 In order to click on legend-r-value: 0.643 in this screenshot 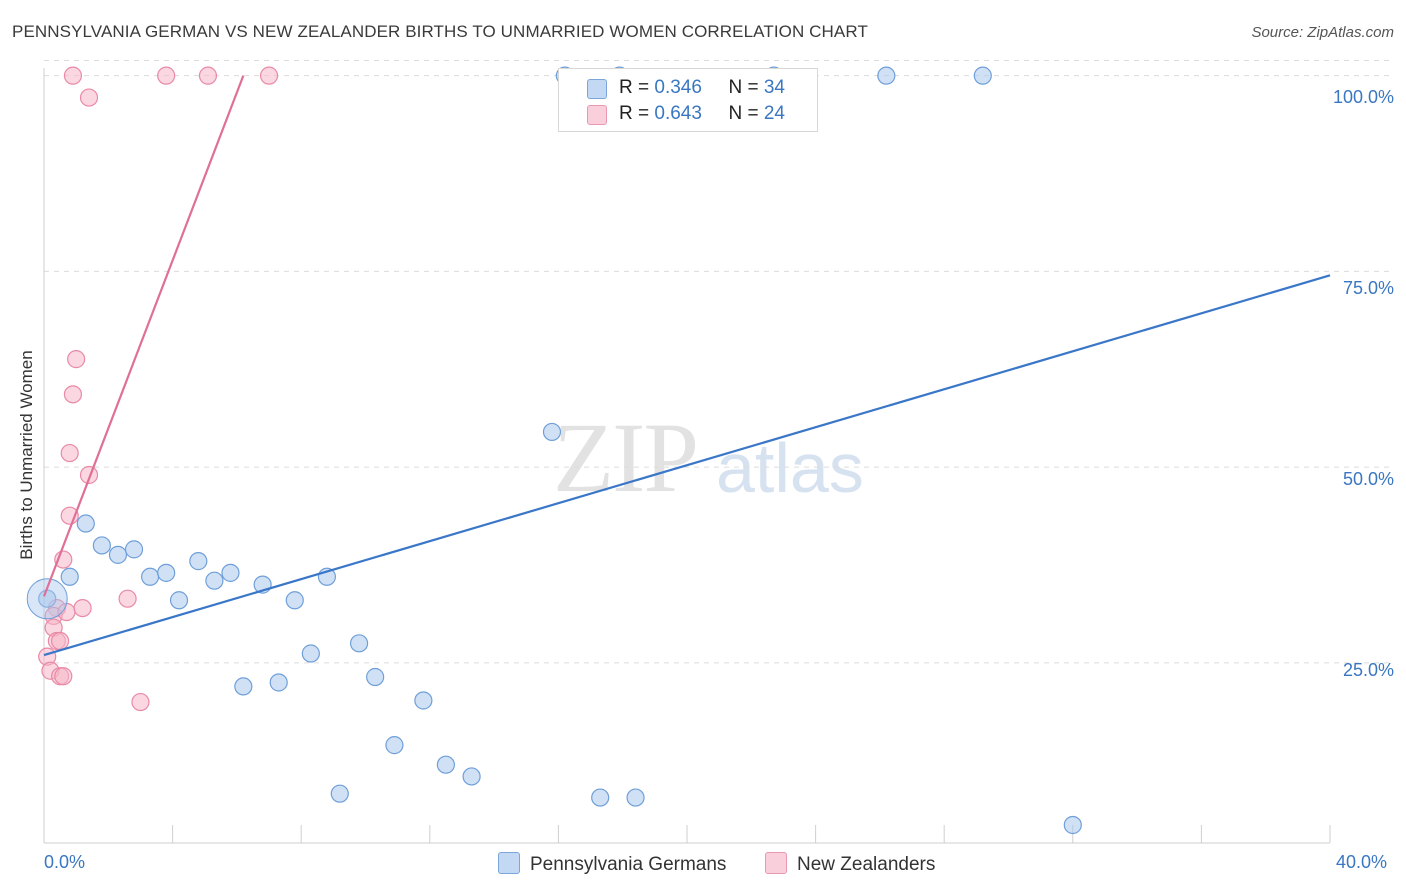, I will do `click(678, 113)`.